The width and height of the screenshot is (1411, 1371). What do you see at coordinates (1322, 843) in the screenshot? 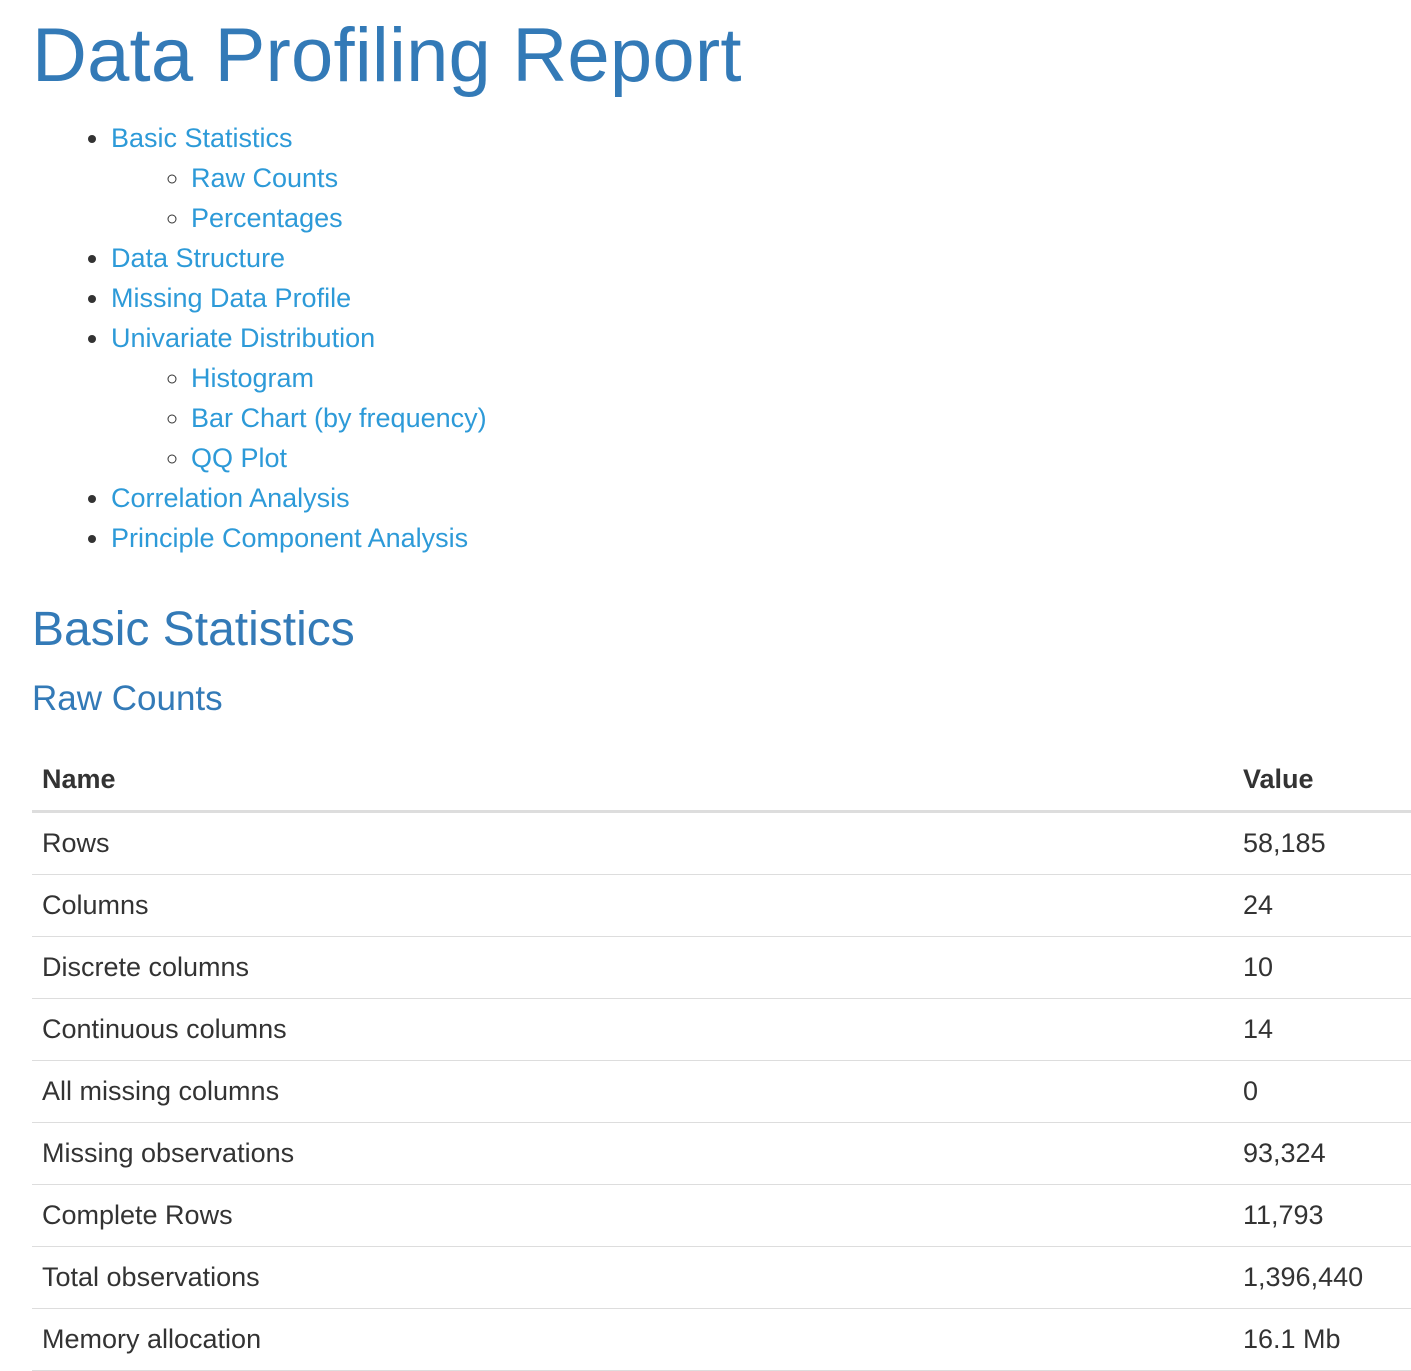
I see `row-value-cell: 58,185` at bounding box center [1322, 843].